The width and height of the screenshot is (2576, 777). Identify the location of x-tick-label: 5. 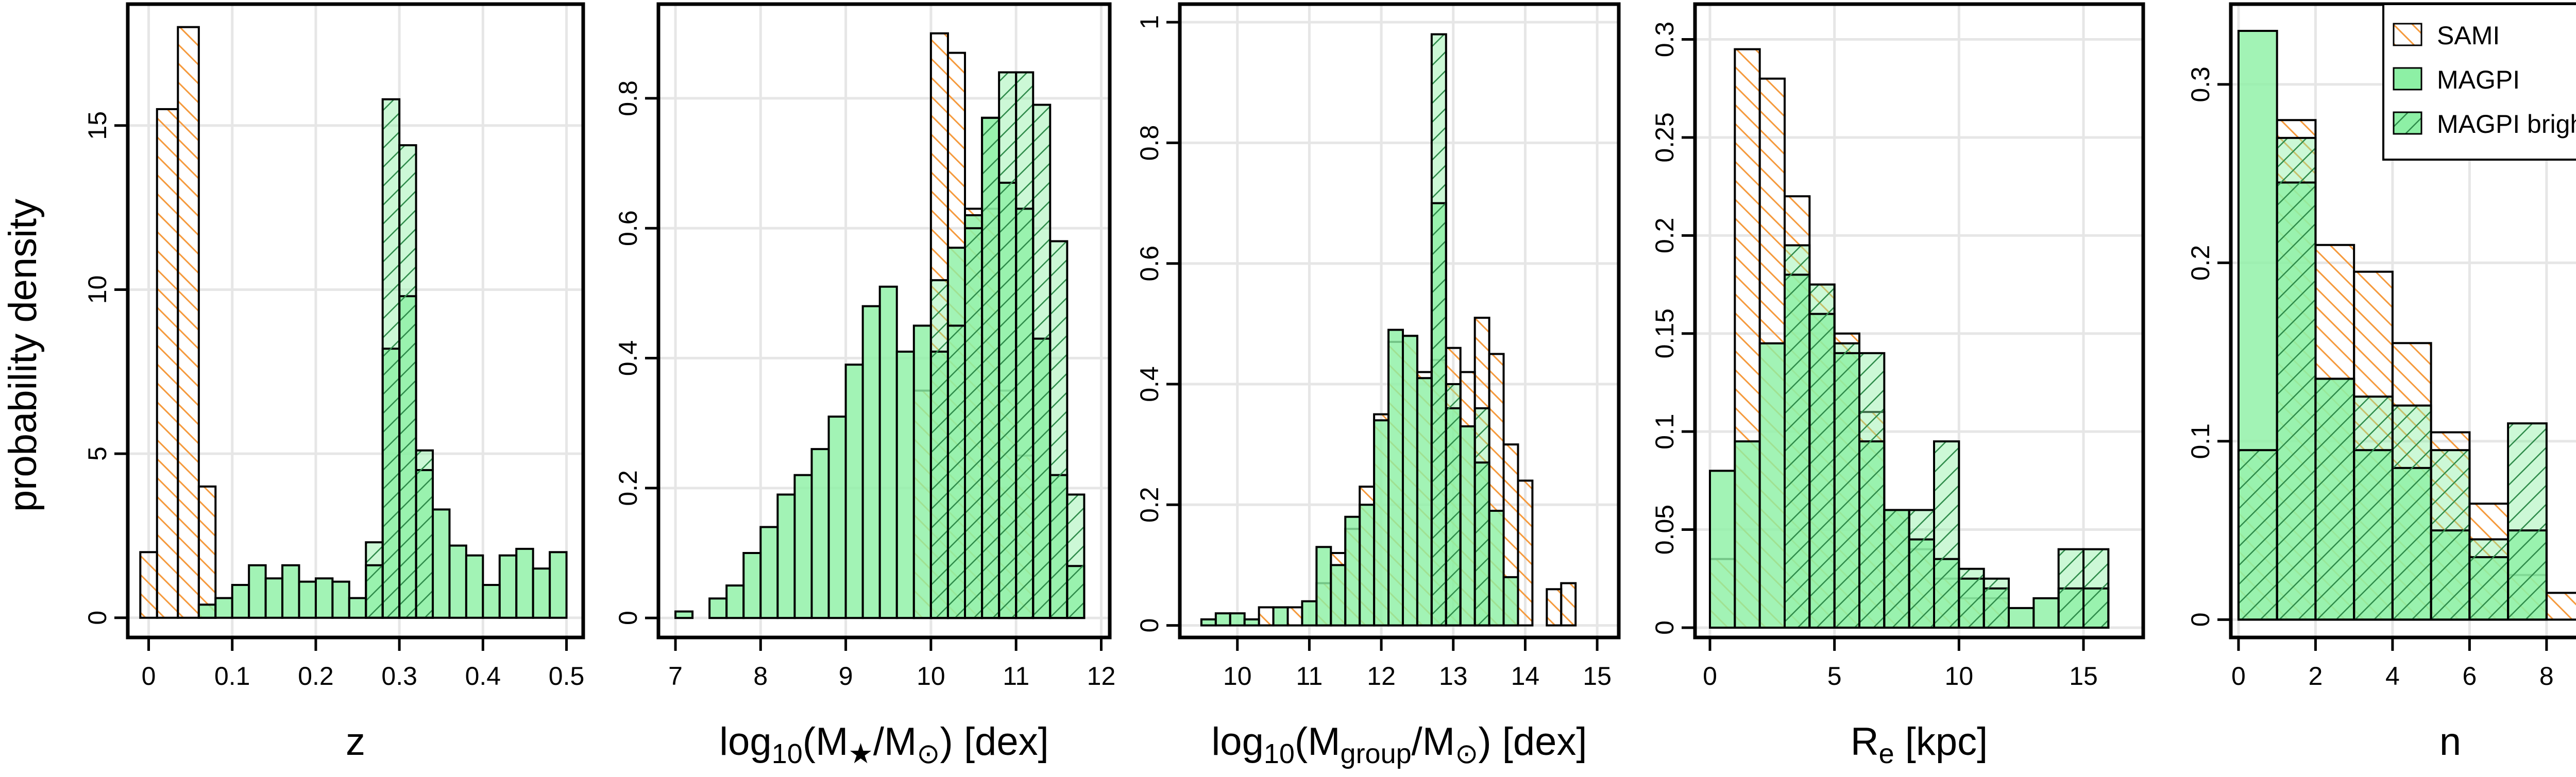
(1834, 676).